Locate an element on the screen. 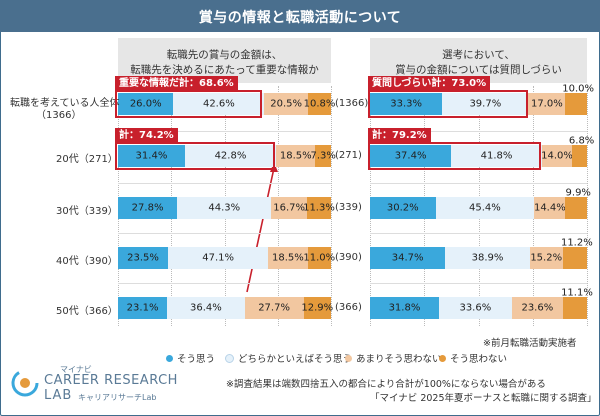  legend-item-1: そう思う is located at coordinates (190, 358).